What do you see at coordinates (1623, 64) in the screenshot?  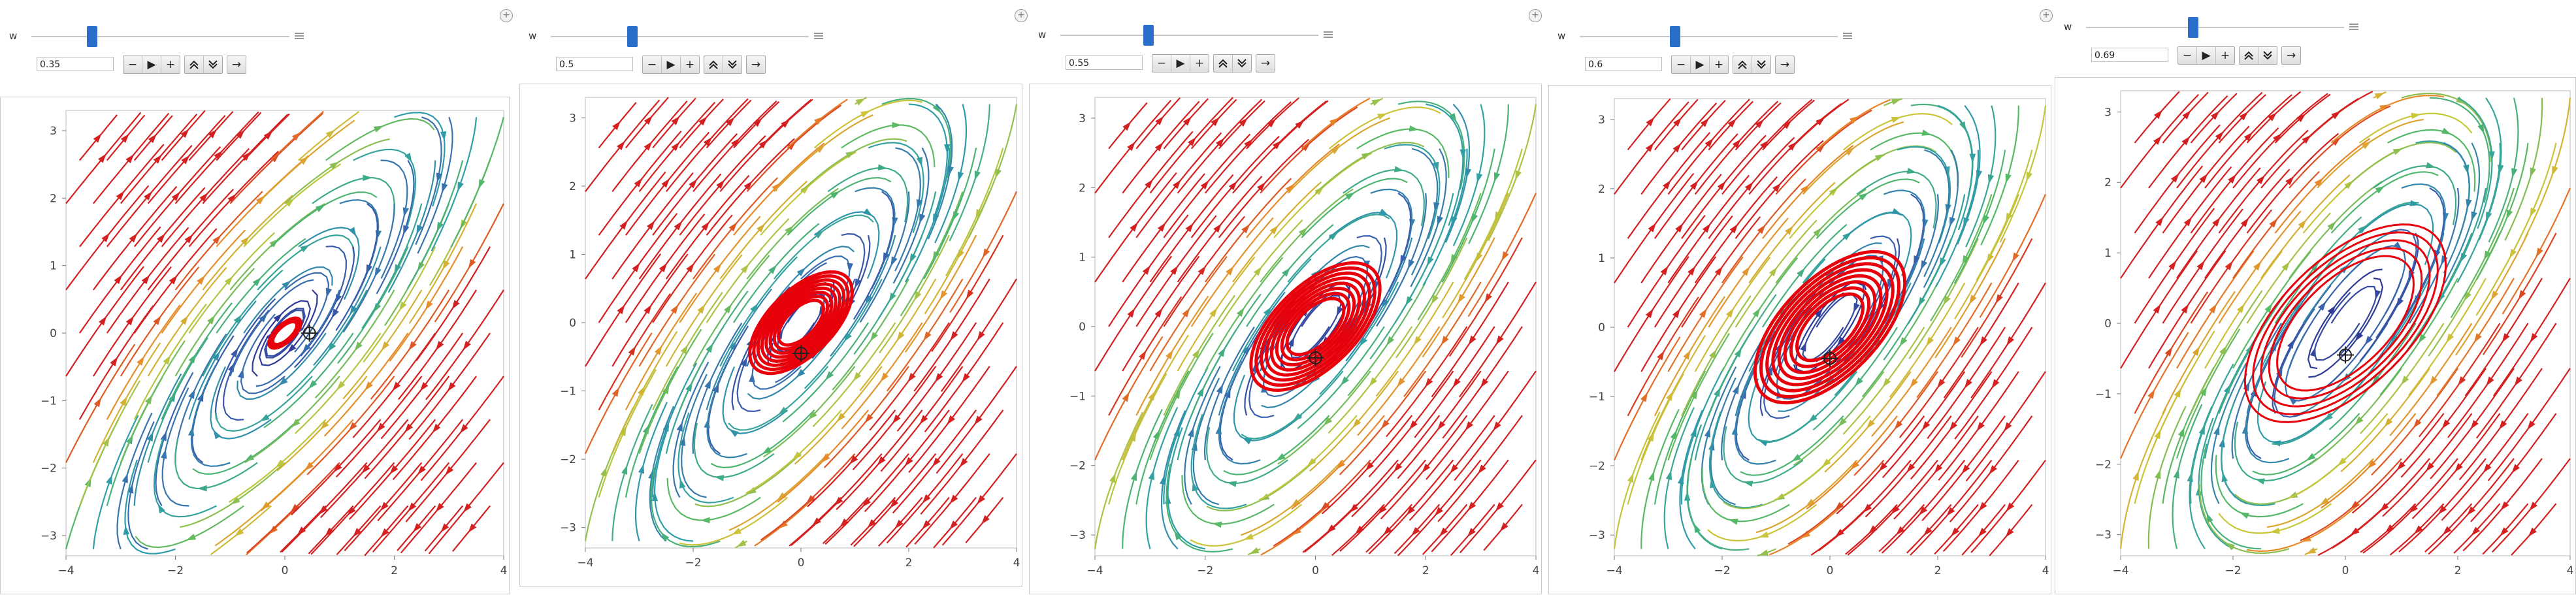 I see `value-input: 0.6` at bounding box center [1623, 64].